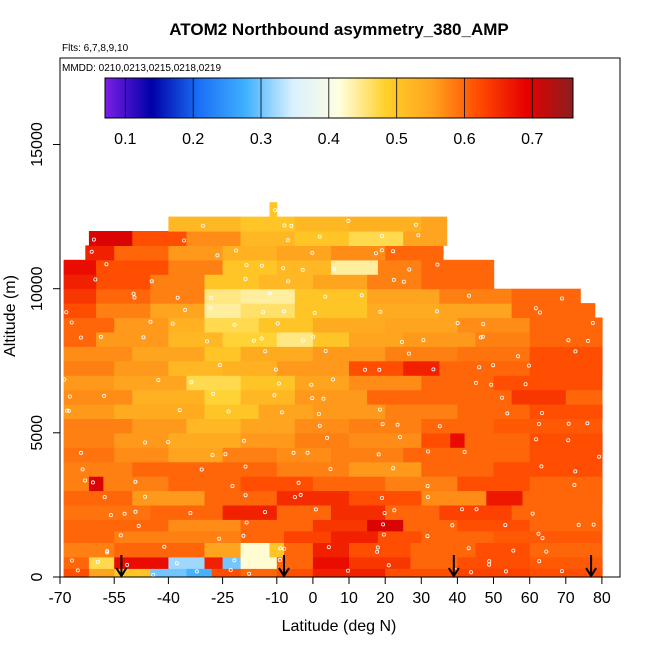 This screenshot has width=650, height=650. I want to click on x-tick-label: 30, so click(421, 598).